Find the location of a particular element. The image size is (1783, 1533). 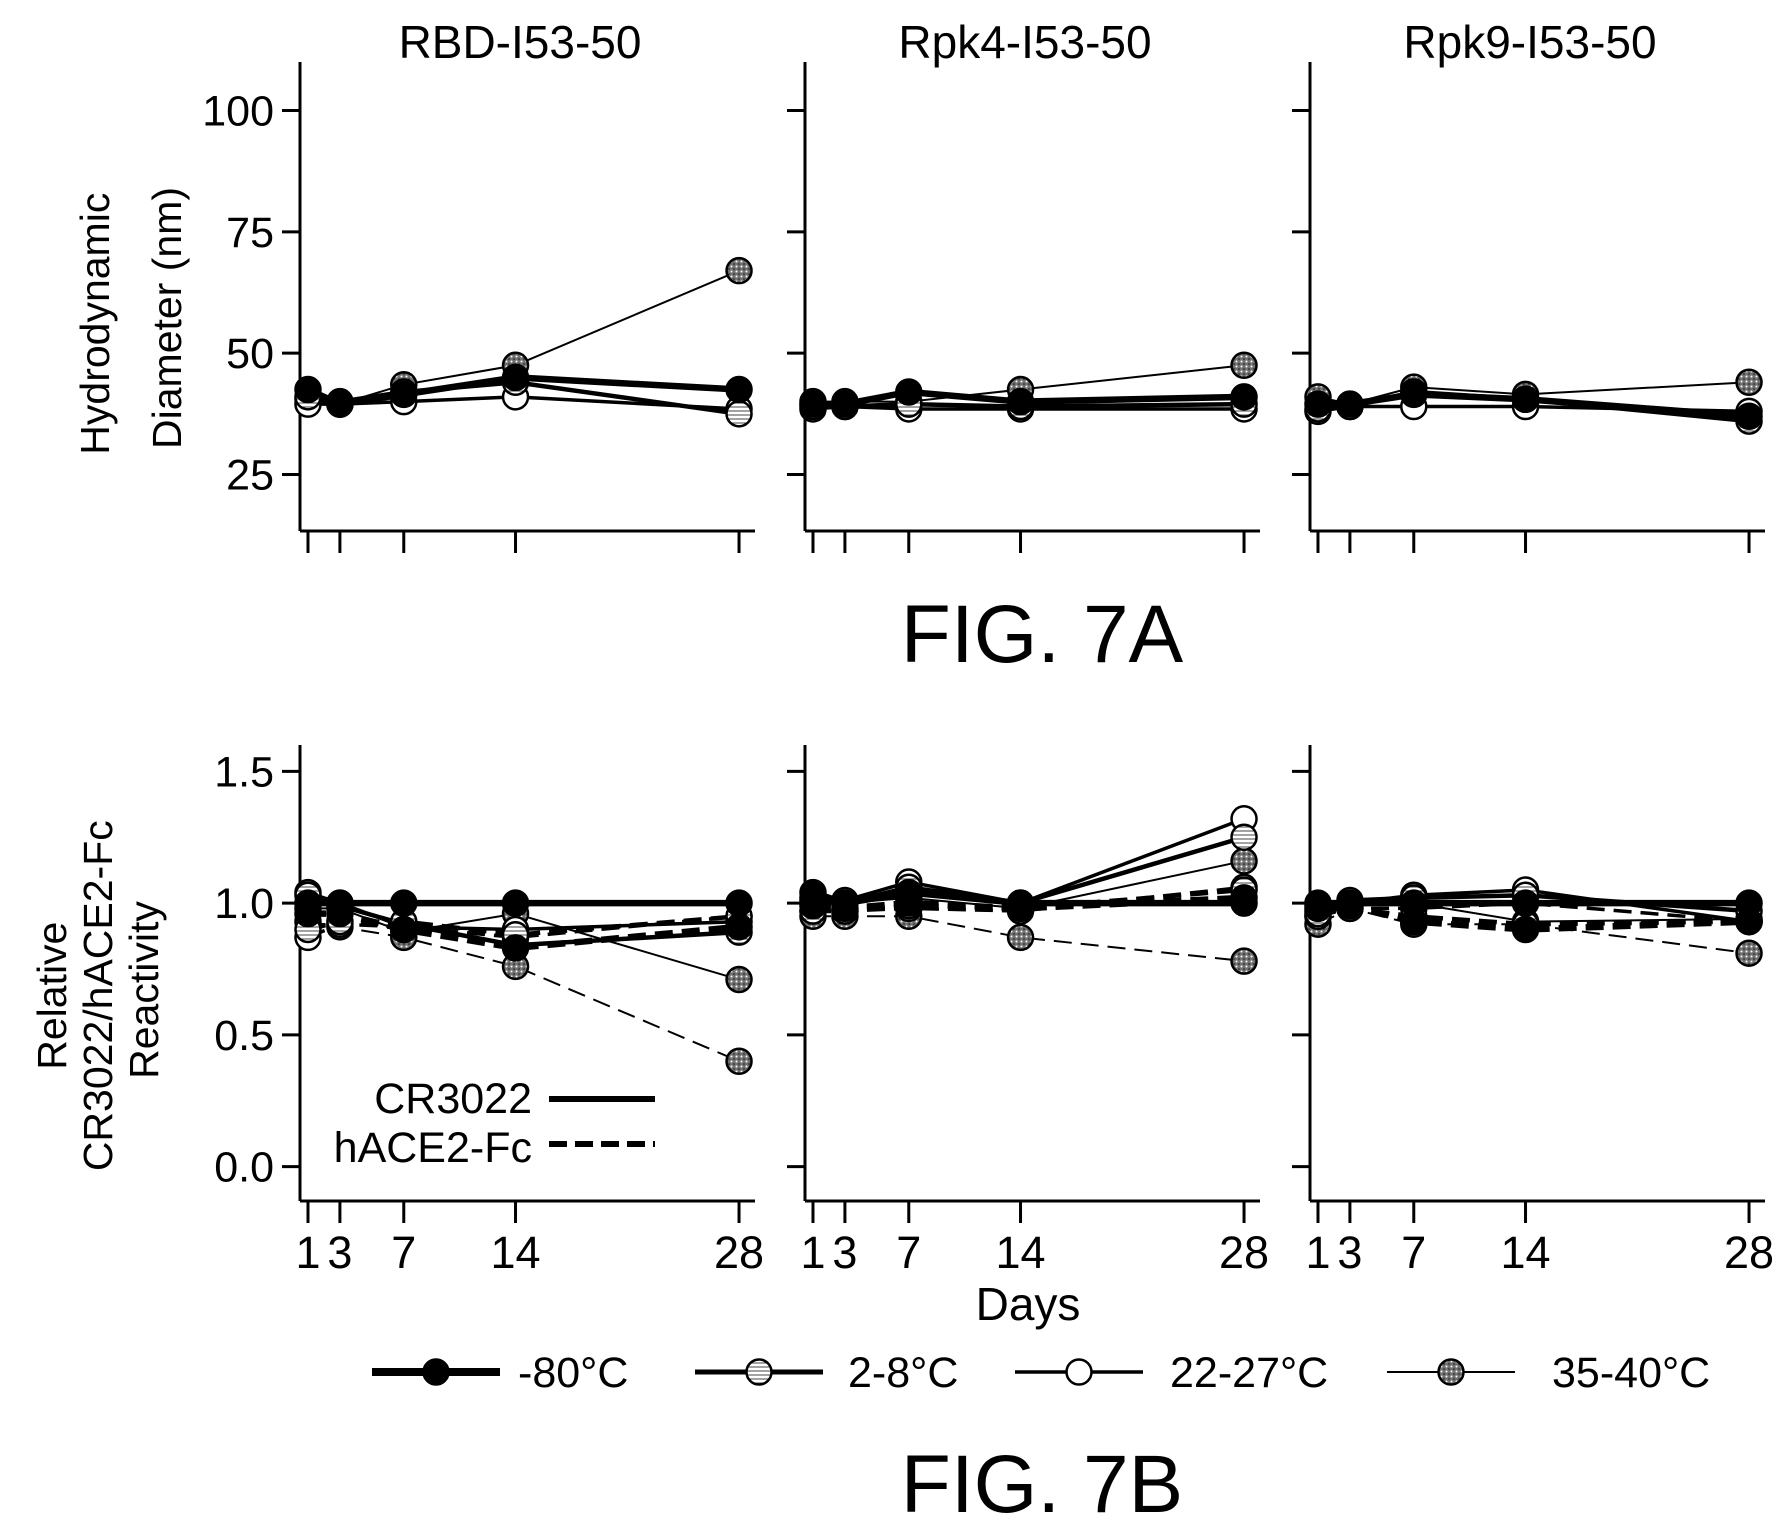

temperature-legend: -80°C 2-8°C 22-27°C 35-40°C is located at coordinates (1041, 1373).